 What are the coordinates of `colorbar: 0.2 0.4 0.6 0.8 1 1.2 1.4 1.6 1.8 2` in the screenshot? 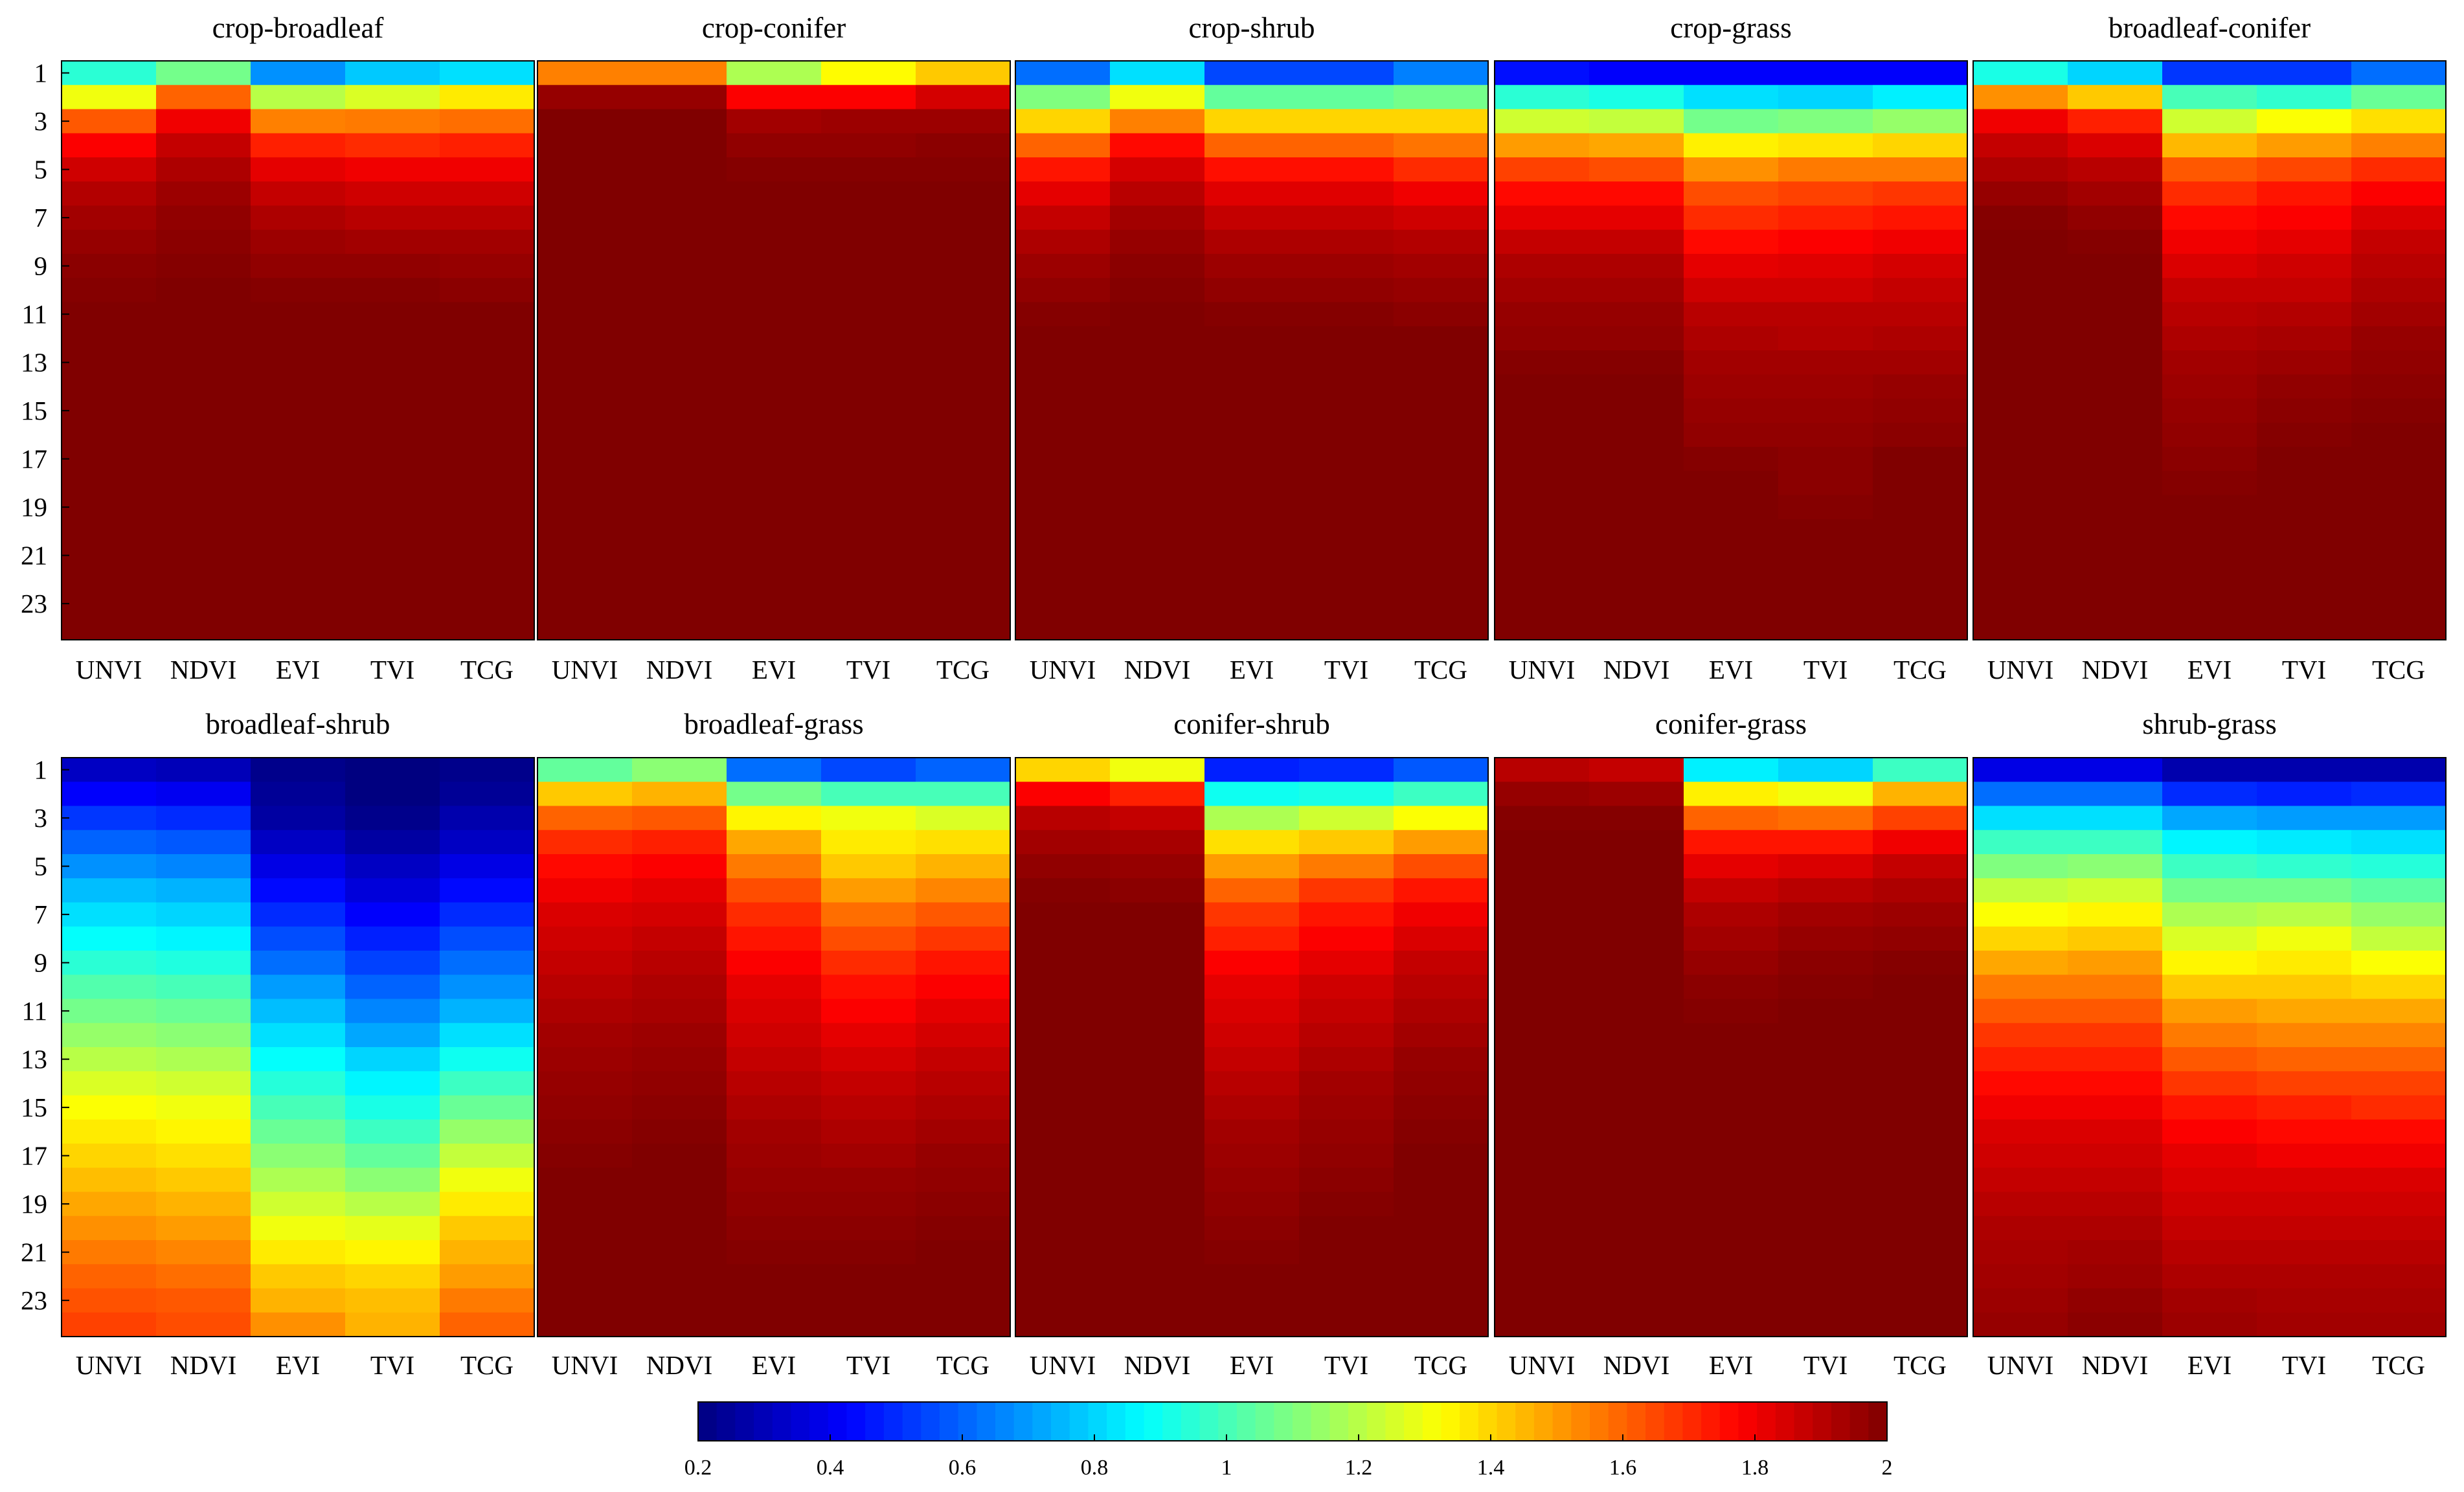 It's located at (1288, 1440).